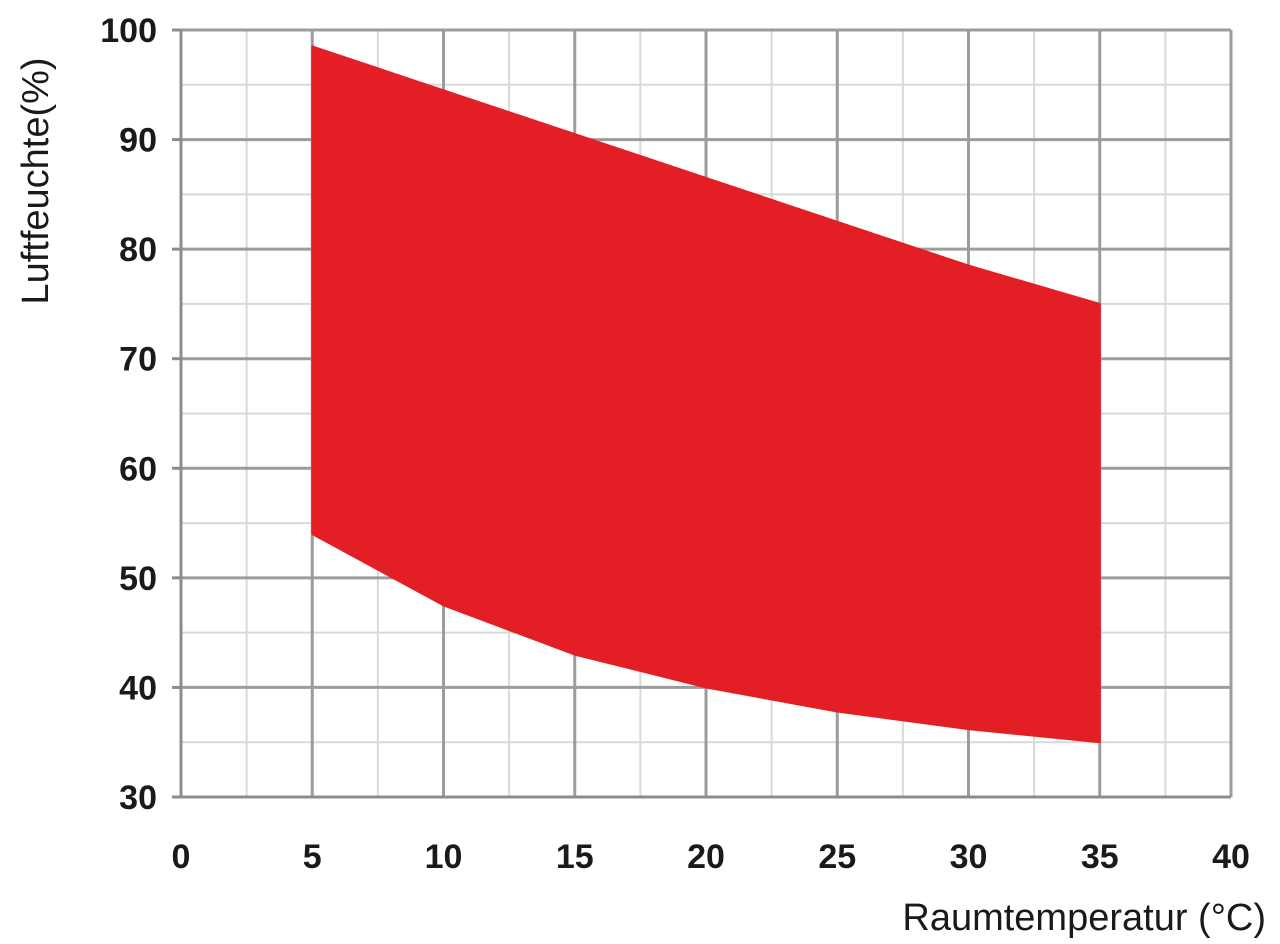 Image resolution: width=1280 pixels, height=944 pixels. Describe the element at coordinates (138, 141) in the screenshot. I see `y-tick-label: 90` at that location.